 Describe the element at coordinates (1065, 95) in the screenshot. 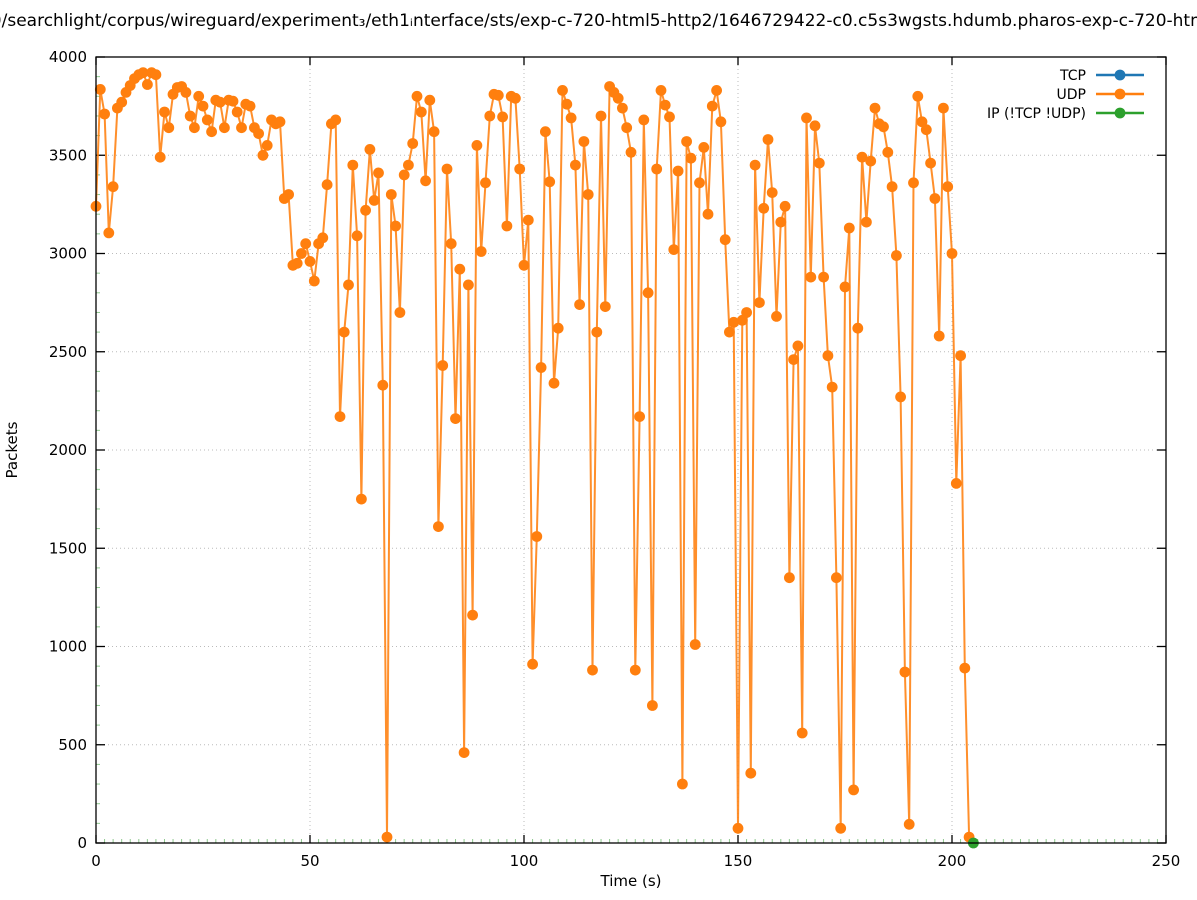

I see `legend: TCP UDP IP (!TCP !UDP)` at that location.